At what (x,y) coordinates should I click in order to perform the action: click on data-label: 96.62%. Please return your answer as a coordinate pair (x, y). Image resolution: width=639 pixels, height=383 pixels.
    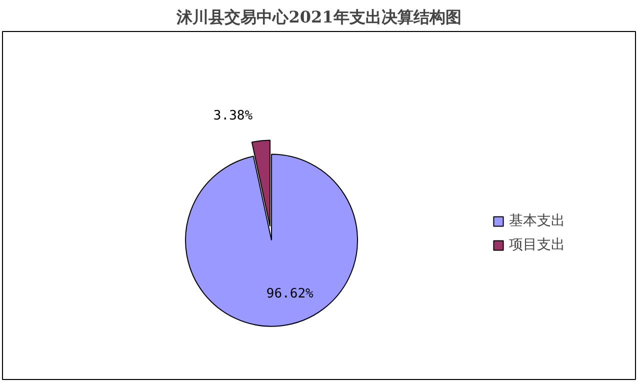
    Looking at the image, I should click on (290, 294).